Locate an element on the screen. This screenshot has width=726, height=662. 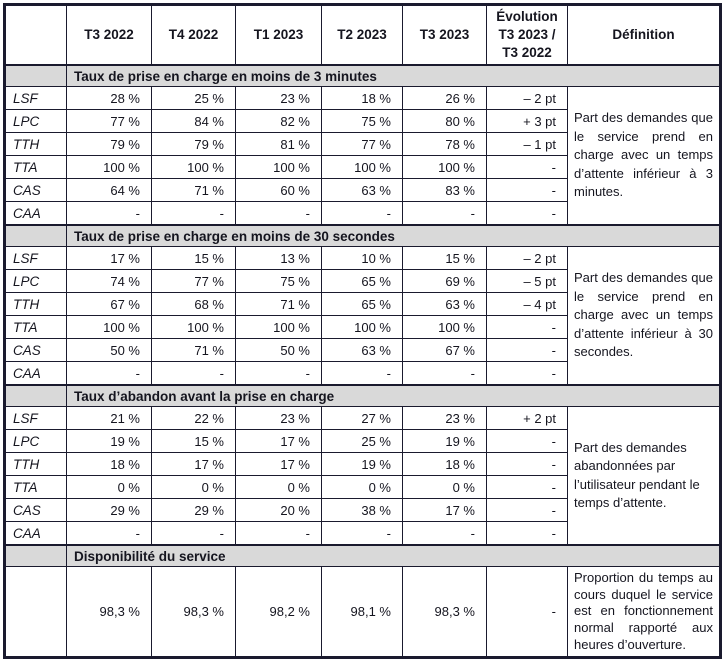
evolution-cell: – 1 pt is located at coordinates (527, 144).